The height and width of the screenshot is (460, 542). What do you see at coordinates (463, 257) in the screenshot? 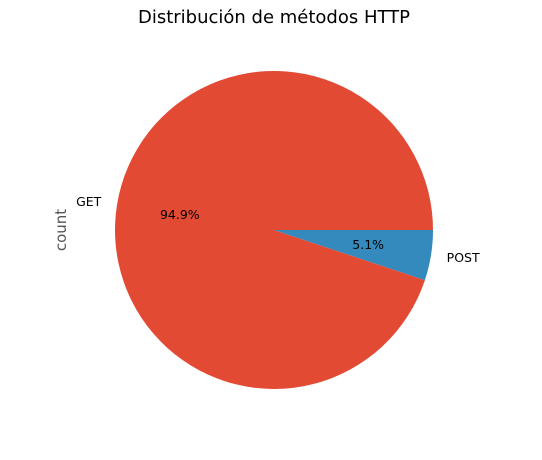
I see `slice-label-post: POST` at bounding box center [463, 257].